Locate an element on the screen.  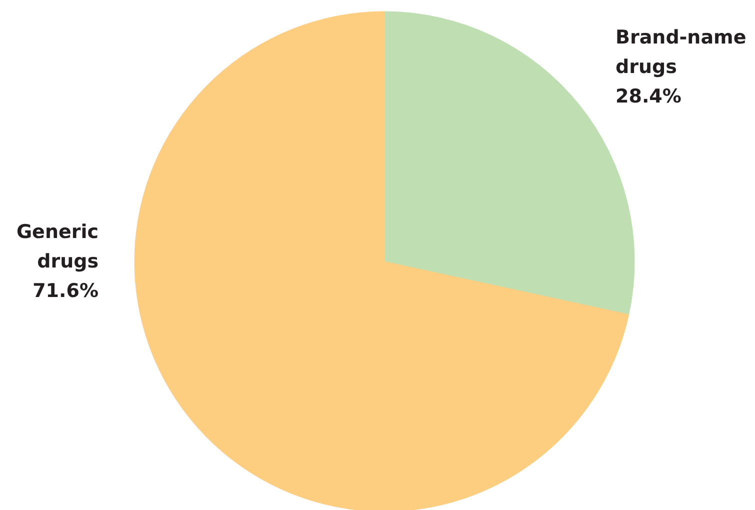
data-label: 28.4% is located at coordinates (649, 97).